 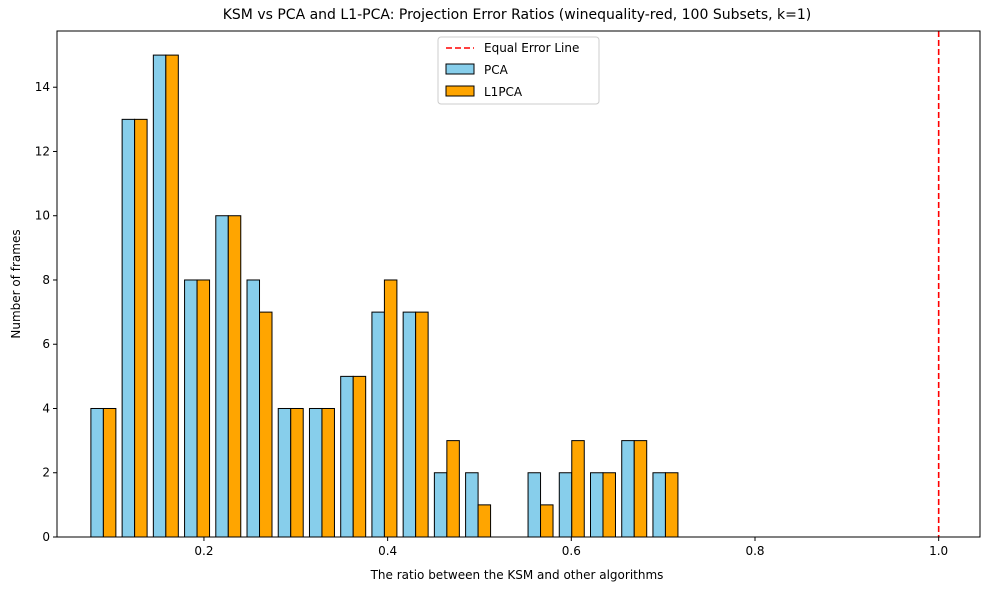 What do you see at coordinates (46, 473) in the screenshot?
I see `y-tick-label: 2` at bounding box center [46, 473].